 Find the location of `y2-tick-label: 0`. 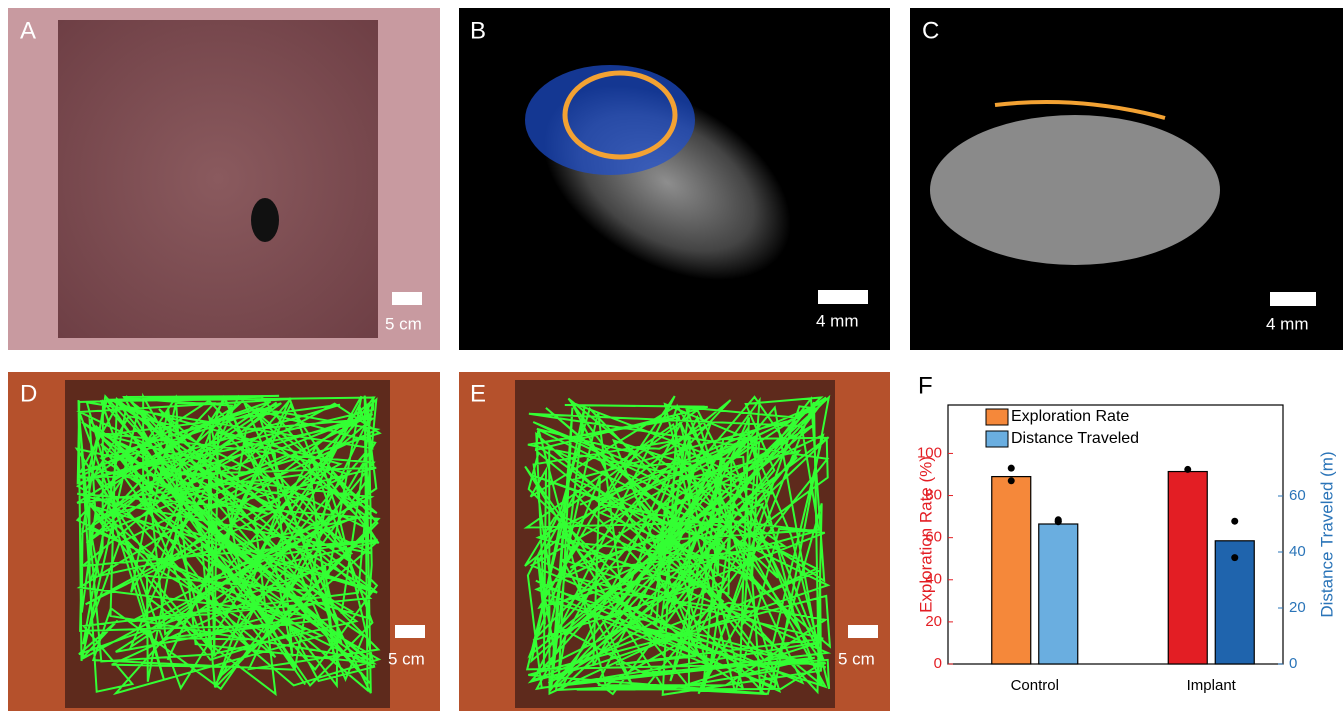

y2-tick-label: 0 is located at coordinates (1293, 663).